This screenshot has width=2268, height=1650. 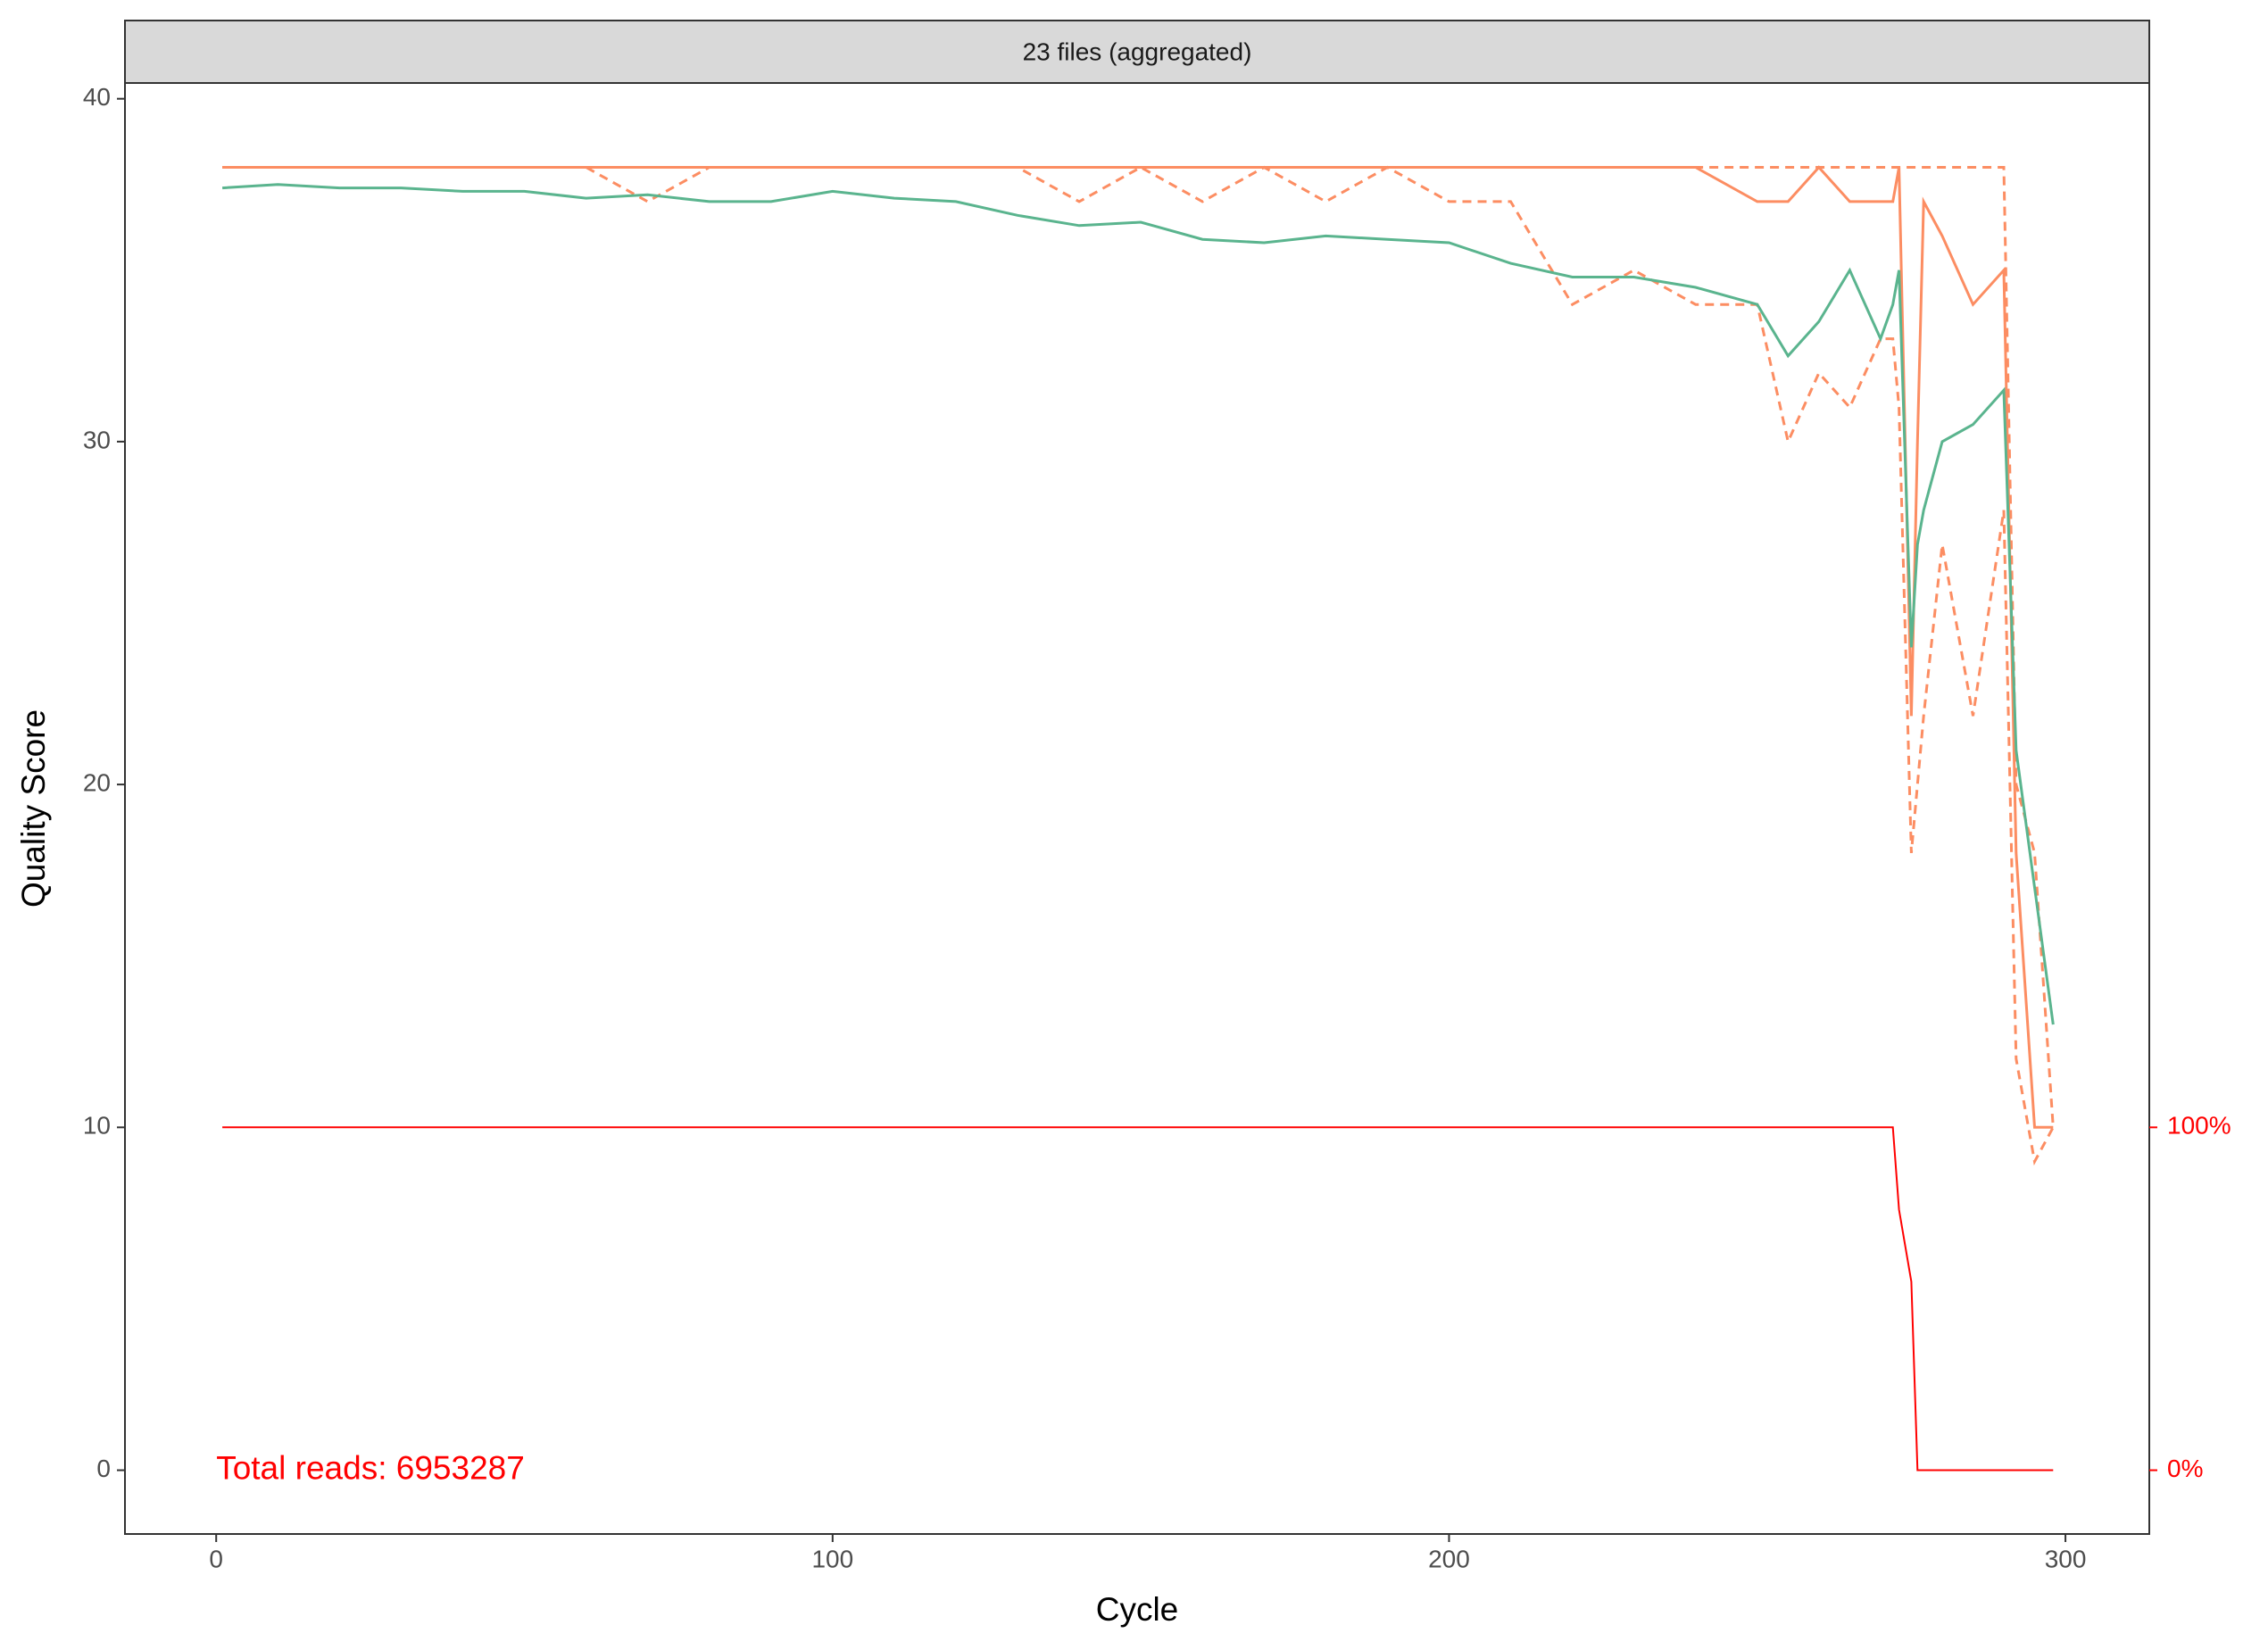 I want to click on x-tick-label: 200, so click(x=1449, y=1558).